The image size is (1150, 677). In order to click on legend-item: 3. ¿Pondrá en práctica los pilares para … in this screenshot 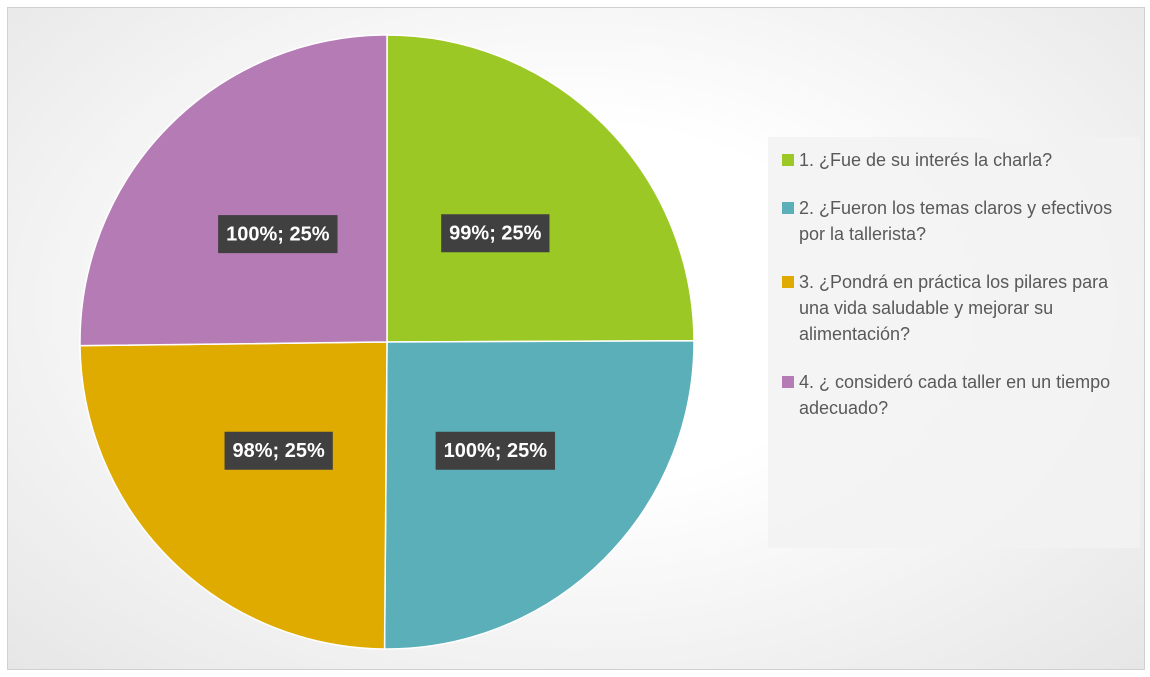, I will do `click(955, 308)`.